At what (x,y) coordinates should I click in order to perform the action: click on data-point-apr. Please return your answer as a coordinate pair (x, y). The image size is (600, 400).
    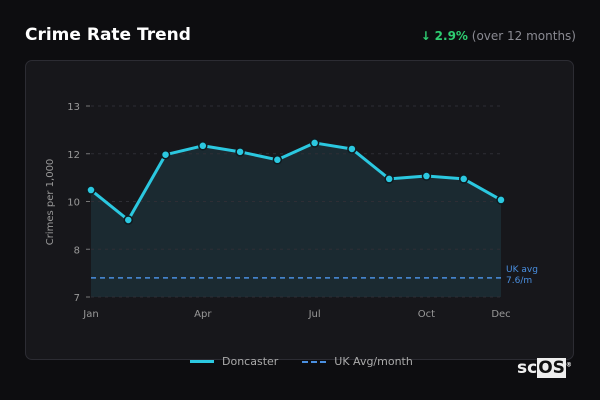
    Looking at the image, I should click on (203, 146).